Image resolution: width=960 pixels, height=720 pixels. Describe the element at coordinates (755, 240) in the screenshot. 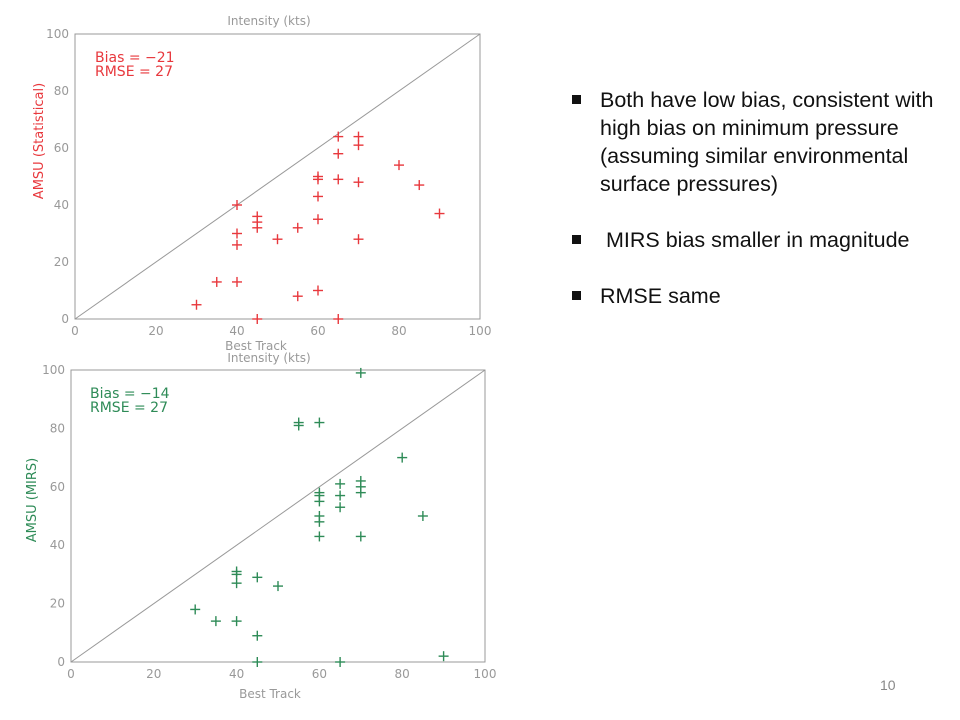

I see `bullet-text: MIRS bias smaller in magnitude` at that location.